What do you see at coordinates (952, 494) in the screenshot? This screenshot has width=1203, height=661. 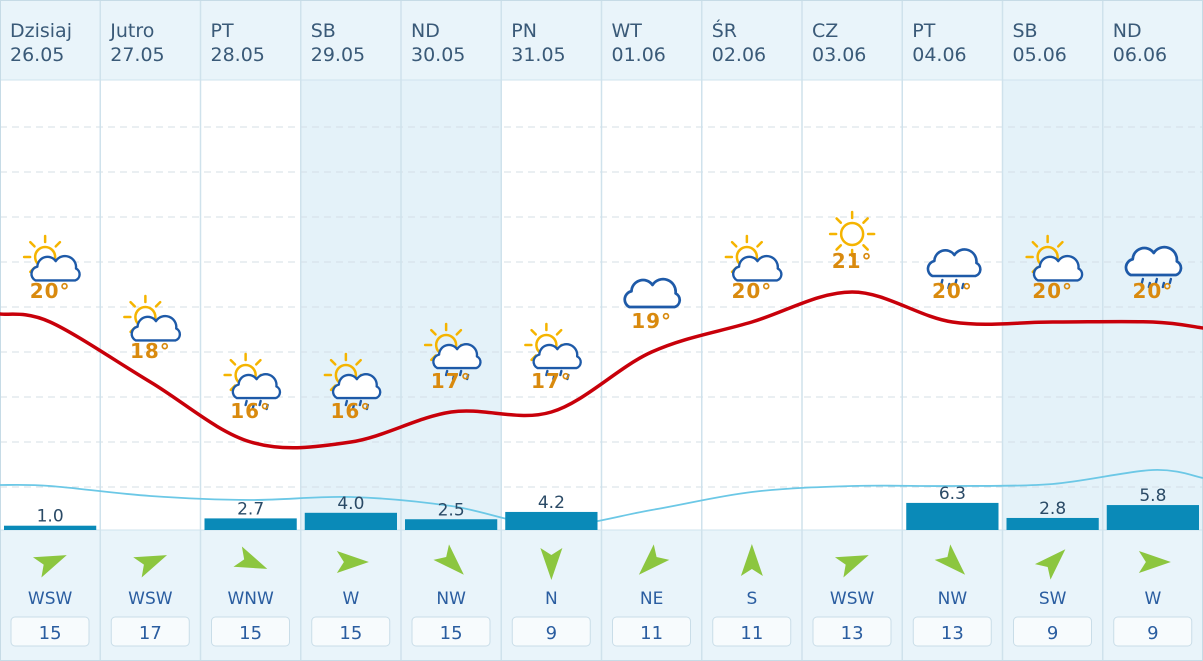 I see `precip-value-label: 6.3` at bounding box center [952, 494].